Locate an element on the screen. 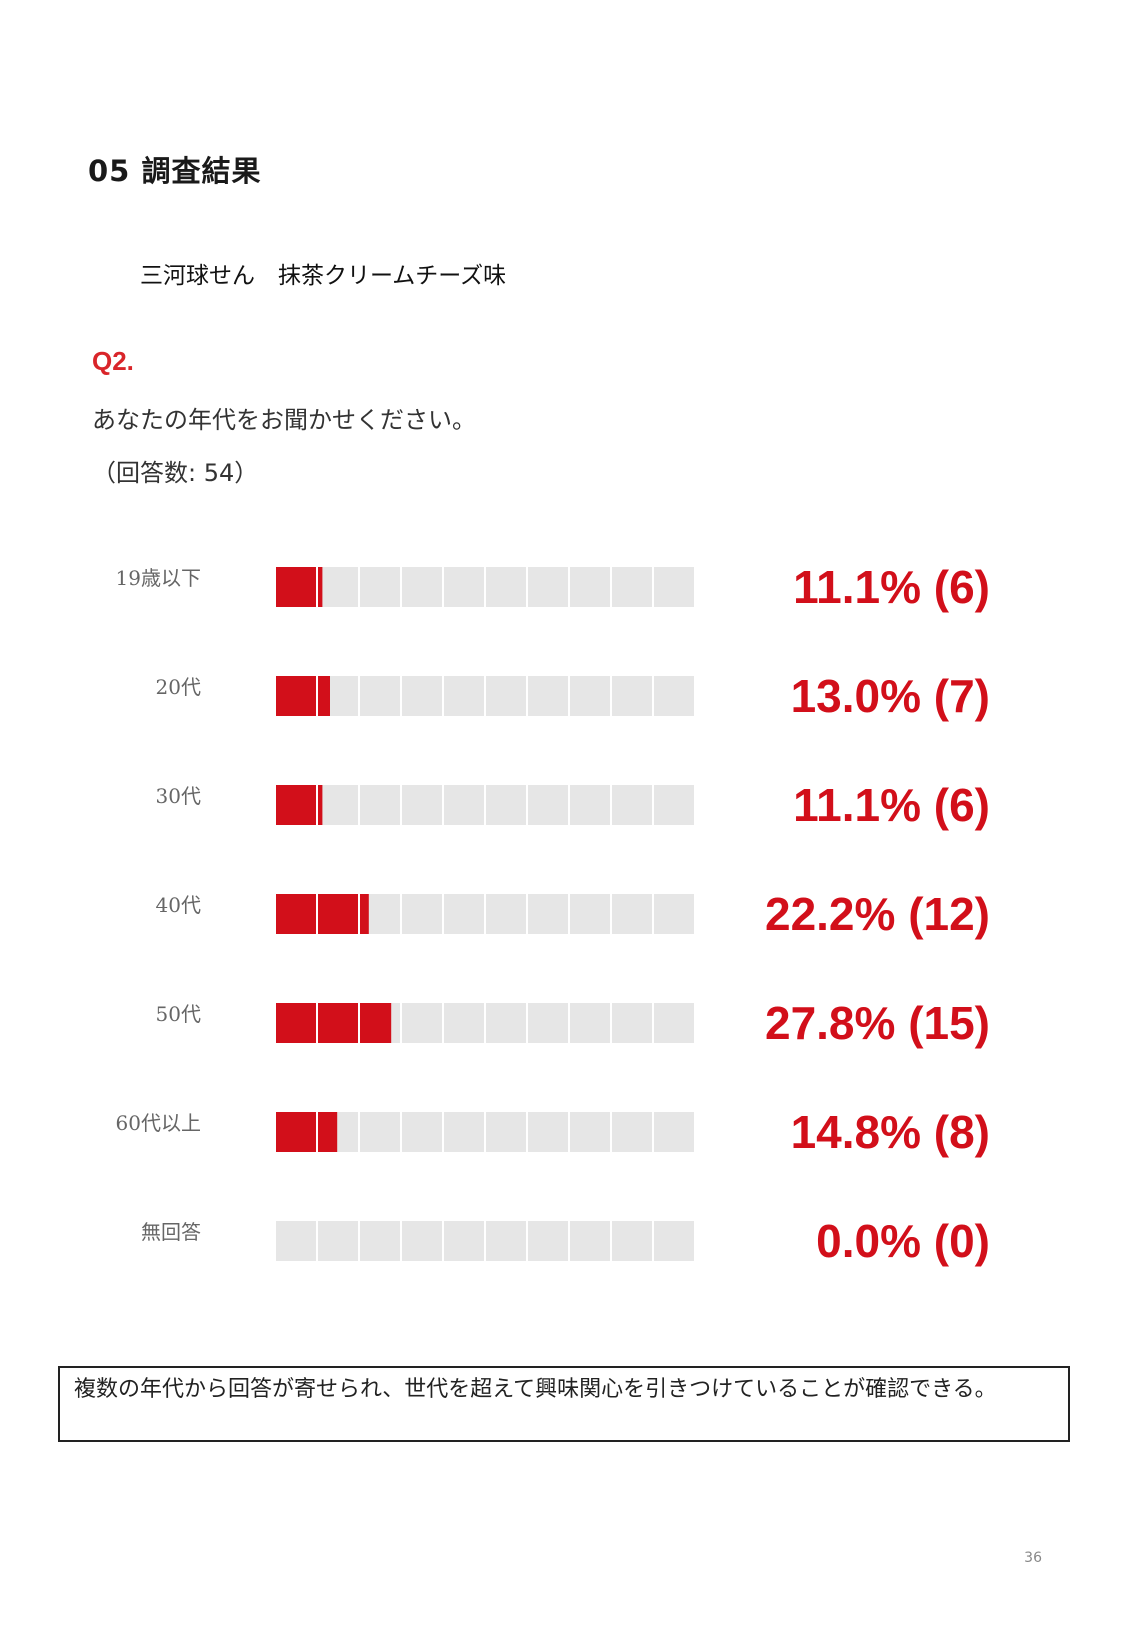 The height and width of the screenshot is (1626, 1125). section-title: 05 調査結果 is located at coordinates (175, 171).